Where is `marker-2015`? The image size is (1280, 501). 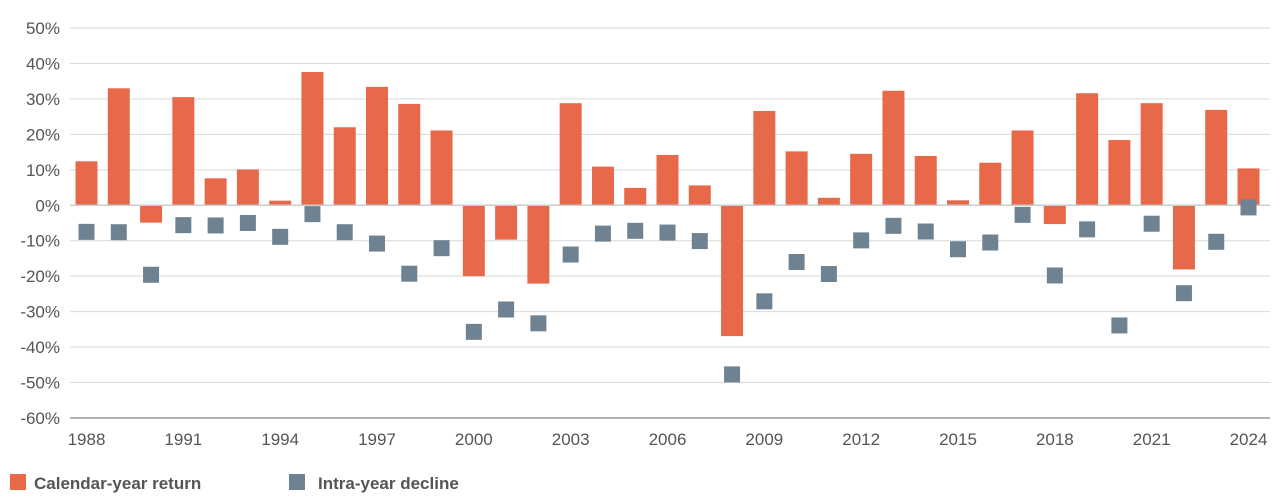 marker-2015 is located at coordinates (958, 249).